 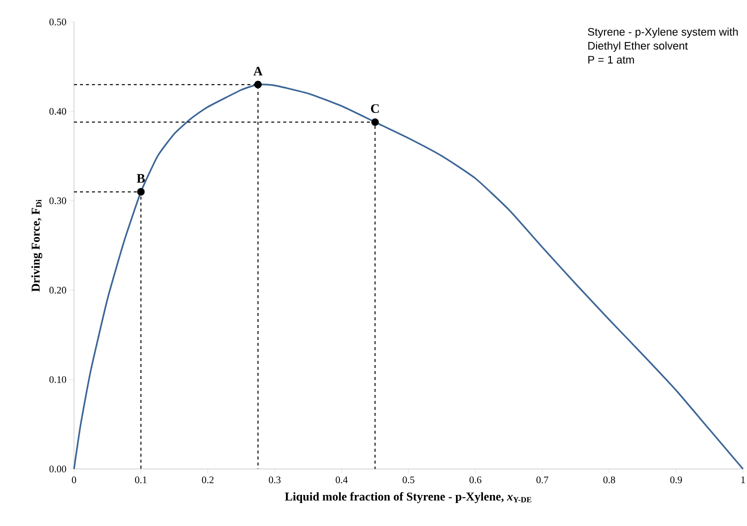 What do you see at coordinates (208, 480) in the screenshot?
I see `x-tick-label: 0.2` at bounding box center [208, 480].